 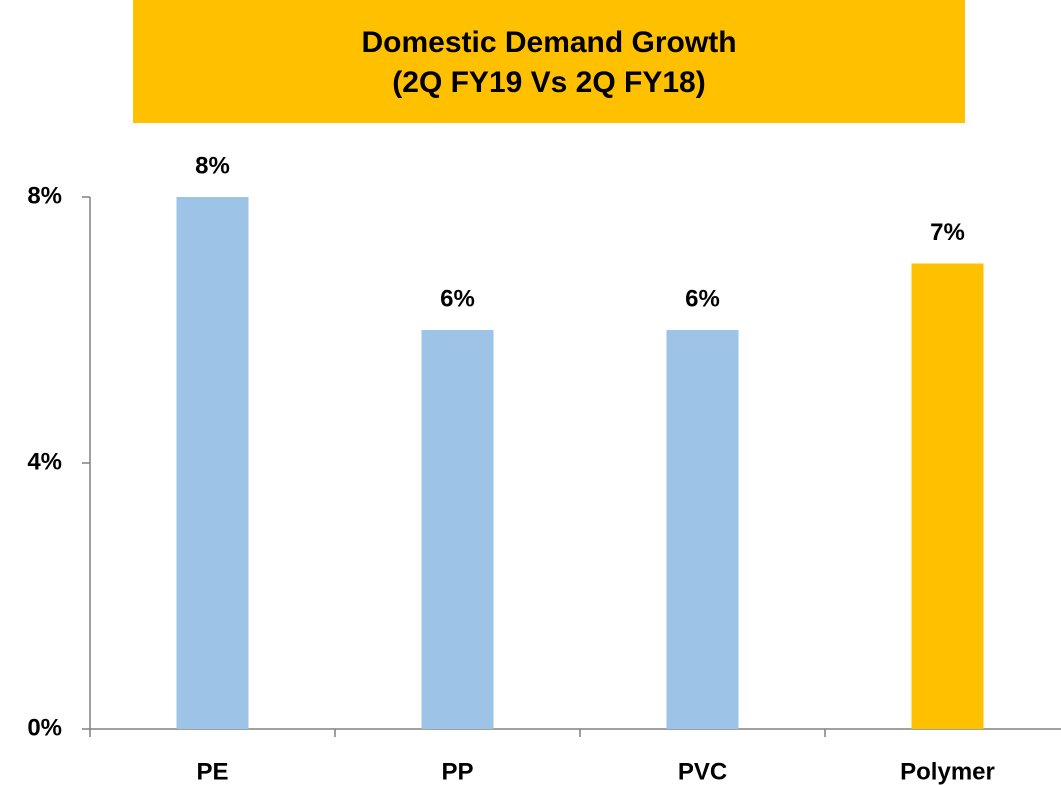 What do you see at coordinates (44, 195) in the screenshot?
I see `y-tick-label: 8%` at bounding box center [44, 195].